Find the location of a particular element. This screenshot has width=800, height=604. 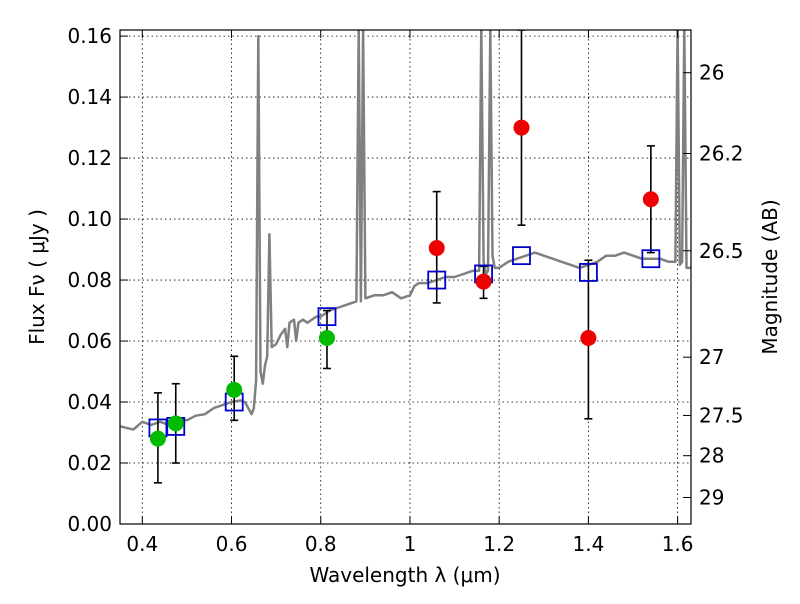

x-tick-label: 1 is located at coordinates (410, 544).